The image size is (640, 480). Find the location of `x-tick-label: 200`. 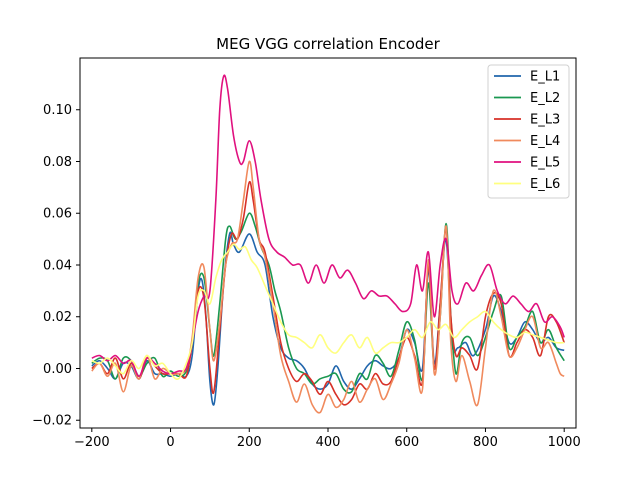

x-tick-label: 200 is located at coordinates (249, 442).